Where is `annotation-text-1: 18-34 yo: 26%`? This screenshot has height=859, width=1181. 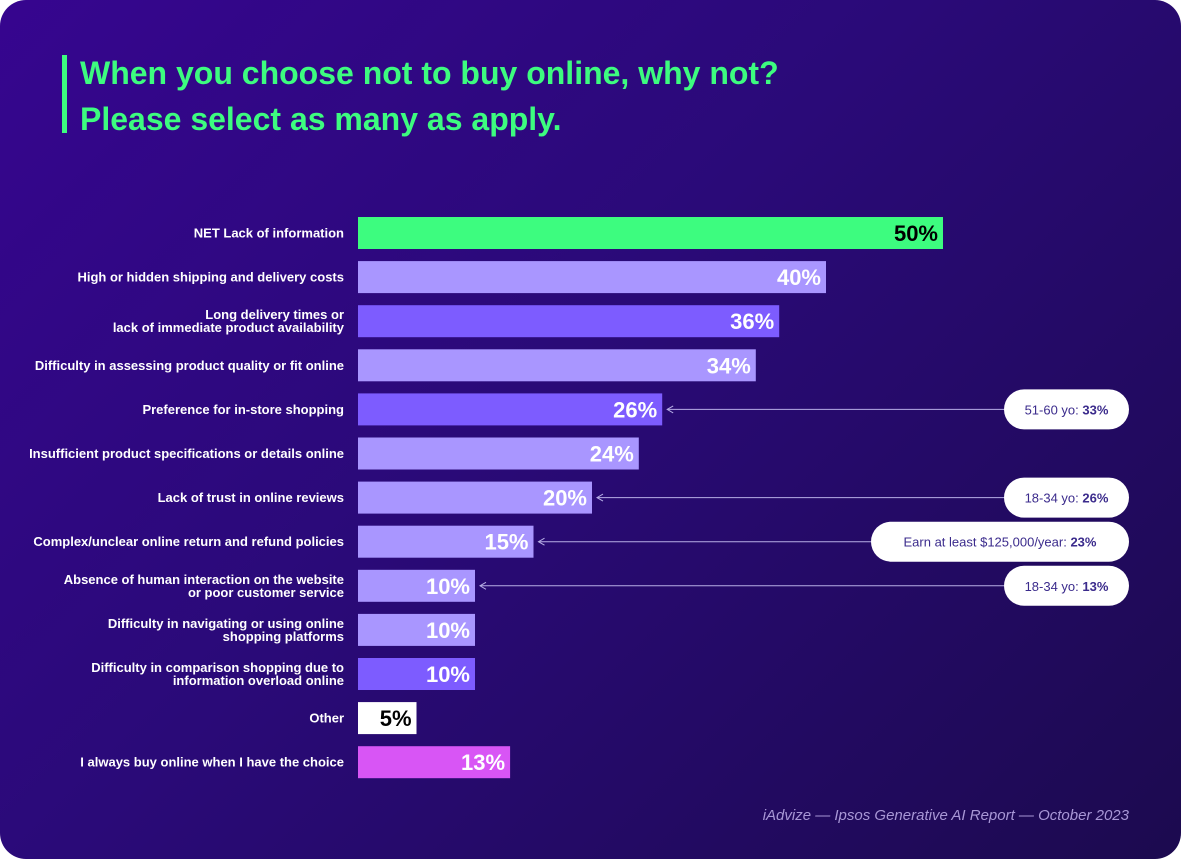 annotation-text-1: 18-34 yo: 26% is located at coordinates (1067, 498).